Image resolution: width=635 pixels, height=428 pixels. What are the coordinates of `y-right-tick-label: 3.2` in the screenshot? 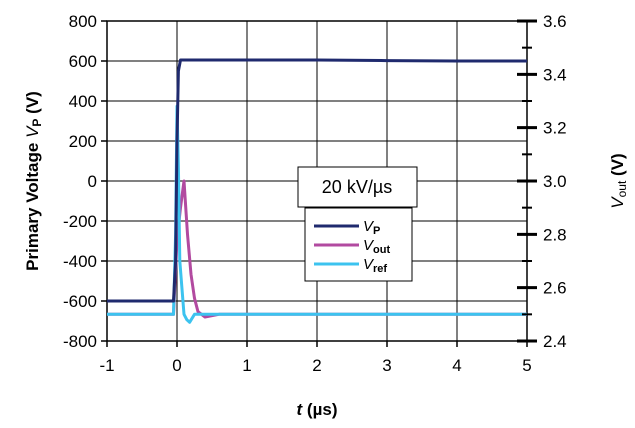 It's located at (555, 128).